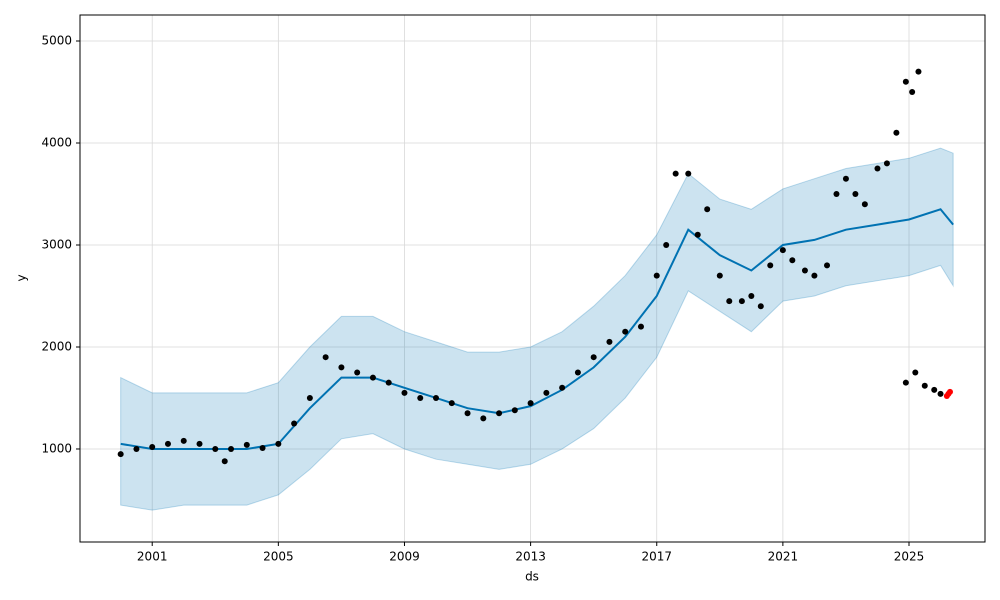 The width and height of the screenshot is (1000, 600). Describe the element at coordinates (532, 577) in the screenshot. I see `x-axis-label: ds` at that location.